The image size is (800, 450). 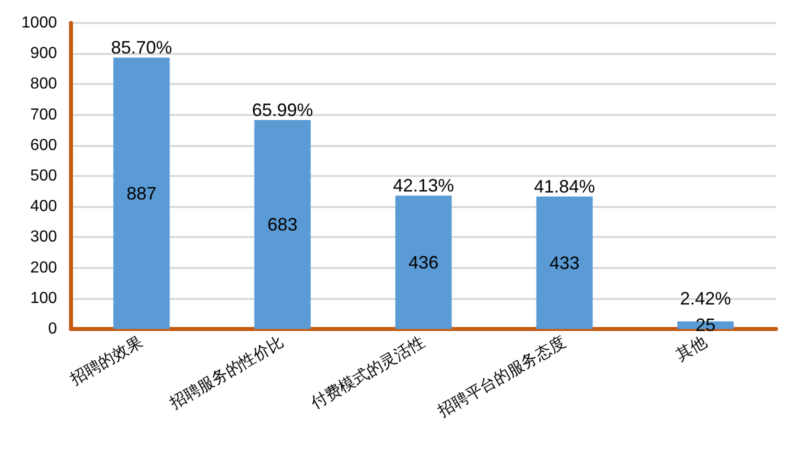 What do you see at coordinates (691, 348) in the screenshot?
I see `x-tick-label: 其他` at bounding box center [691, 348].